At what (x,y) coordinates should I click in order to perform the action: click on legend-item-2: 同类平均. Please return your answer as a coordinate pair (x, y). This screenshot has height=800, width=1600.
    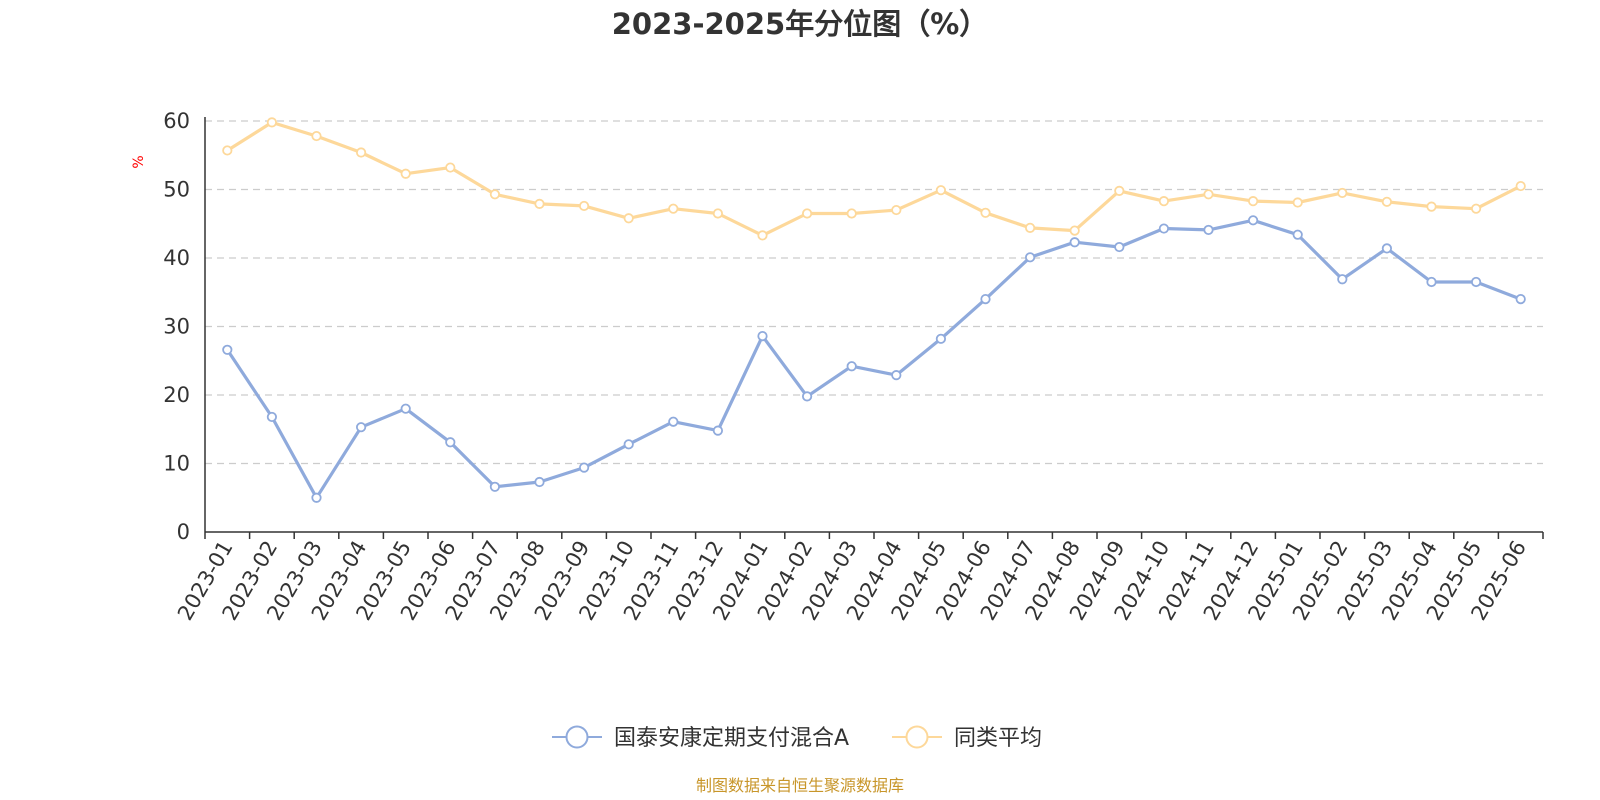
    Looking at the image, I should click on (967, 738).